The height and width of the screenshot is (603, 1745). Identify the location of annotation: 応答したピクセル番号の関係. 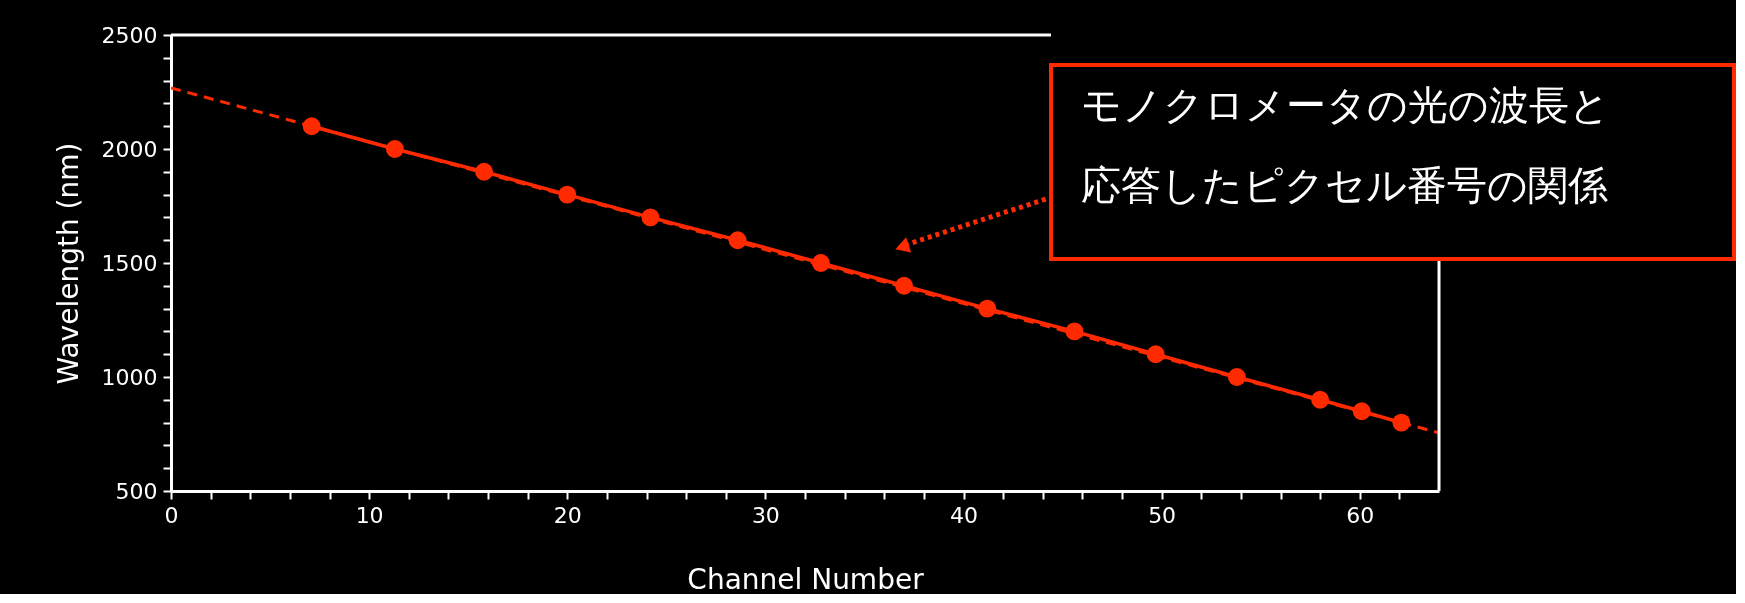
(1344, 185).